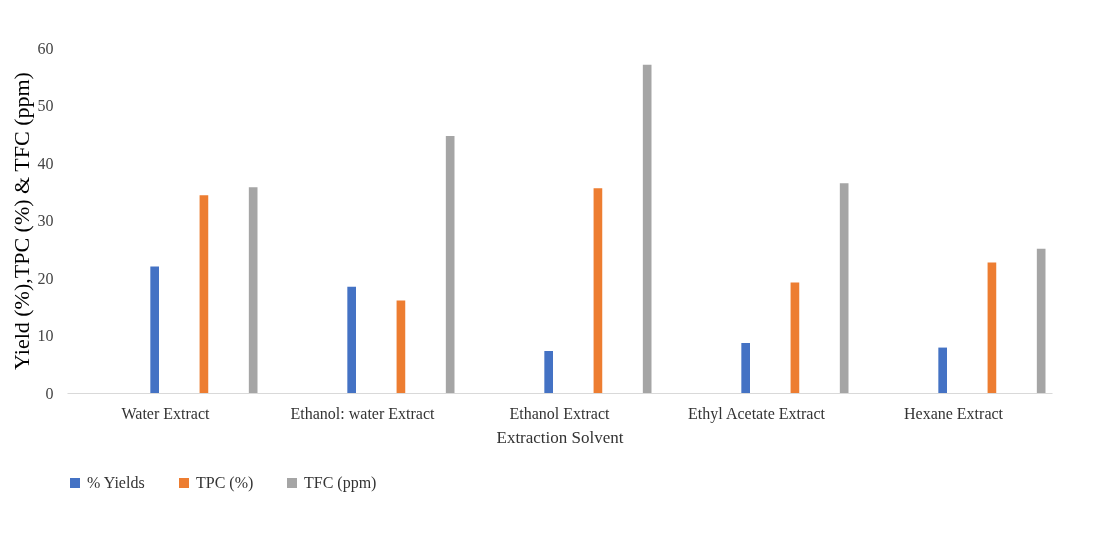  Describe the element at coordinates (45, 105) in the screenshot. I see `y-tick-label: 50` at that location.